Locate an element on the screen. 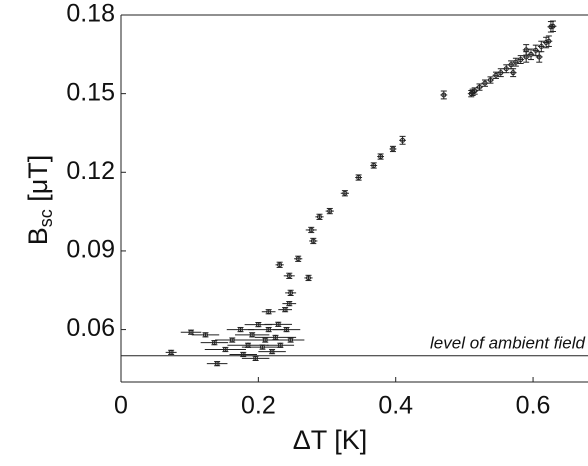 This screenshot has height=466, width=588. x-tick-label: 0.2 is located at coordinates (258, 406).